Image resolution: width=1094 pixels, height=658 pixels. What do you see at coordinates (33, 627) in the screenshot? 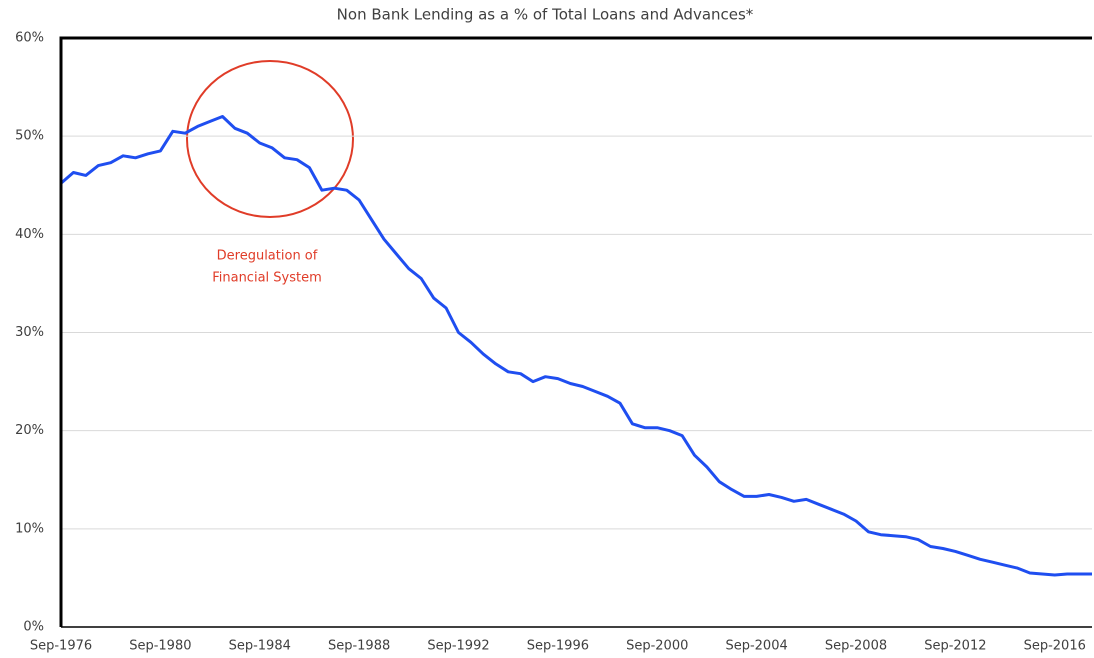
I see `y-tick-label: 0%` at bounding box center [33, 627].